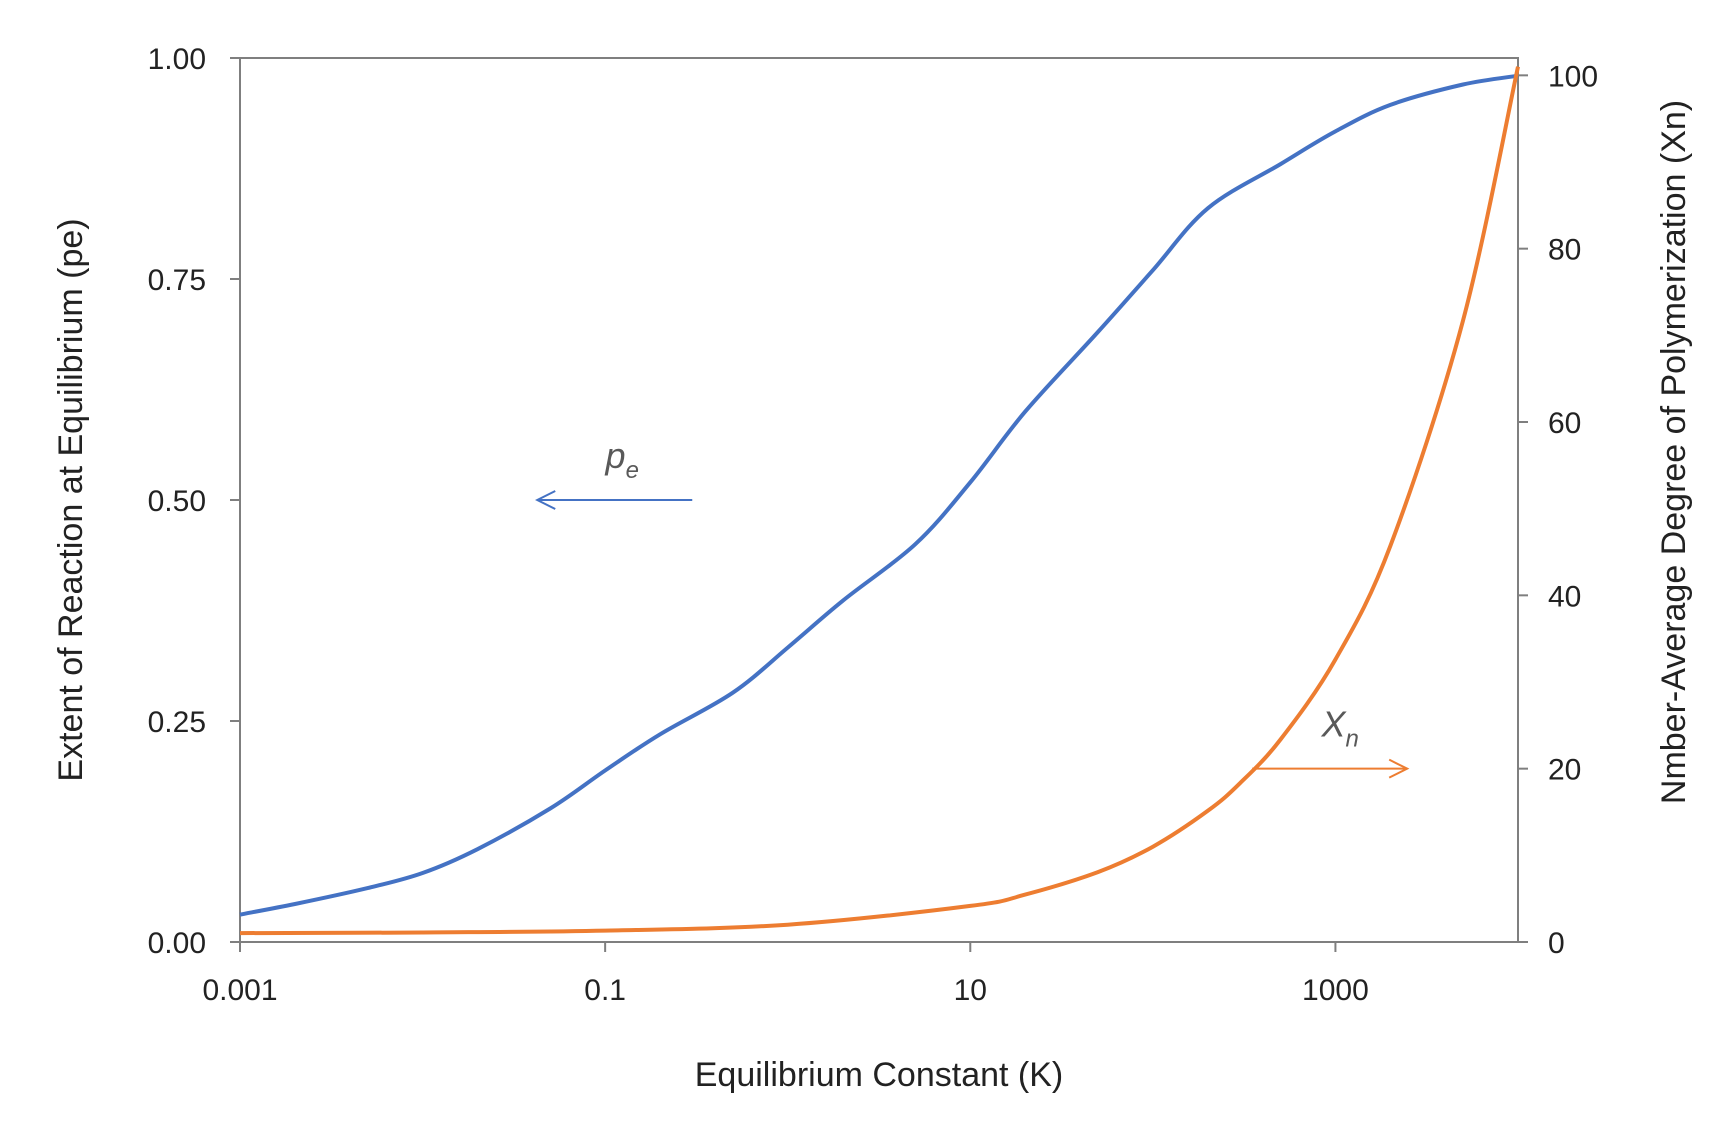 The height and width of the screenshot is (1139, 1730). What do you see at coordinates (1573, 76) in the screenshot?
I see `y2-tick-label: 100` at bounding box center [1573, 76].